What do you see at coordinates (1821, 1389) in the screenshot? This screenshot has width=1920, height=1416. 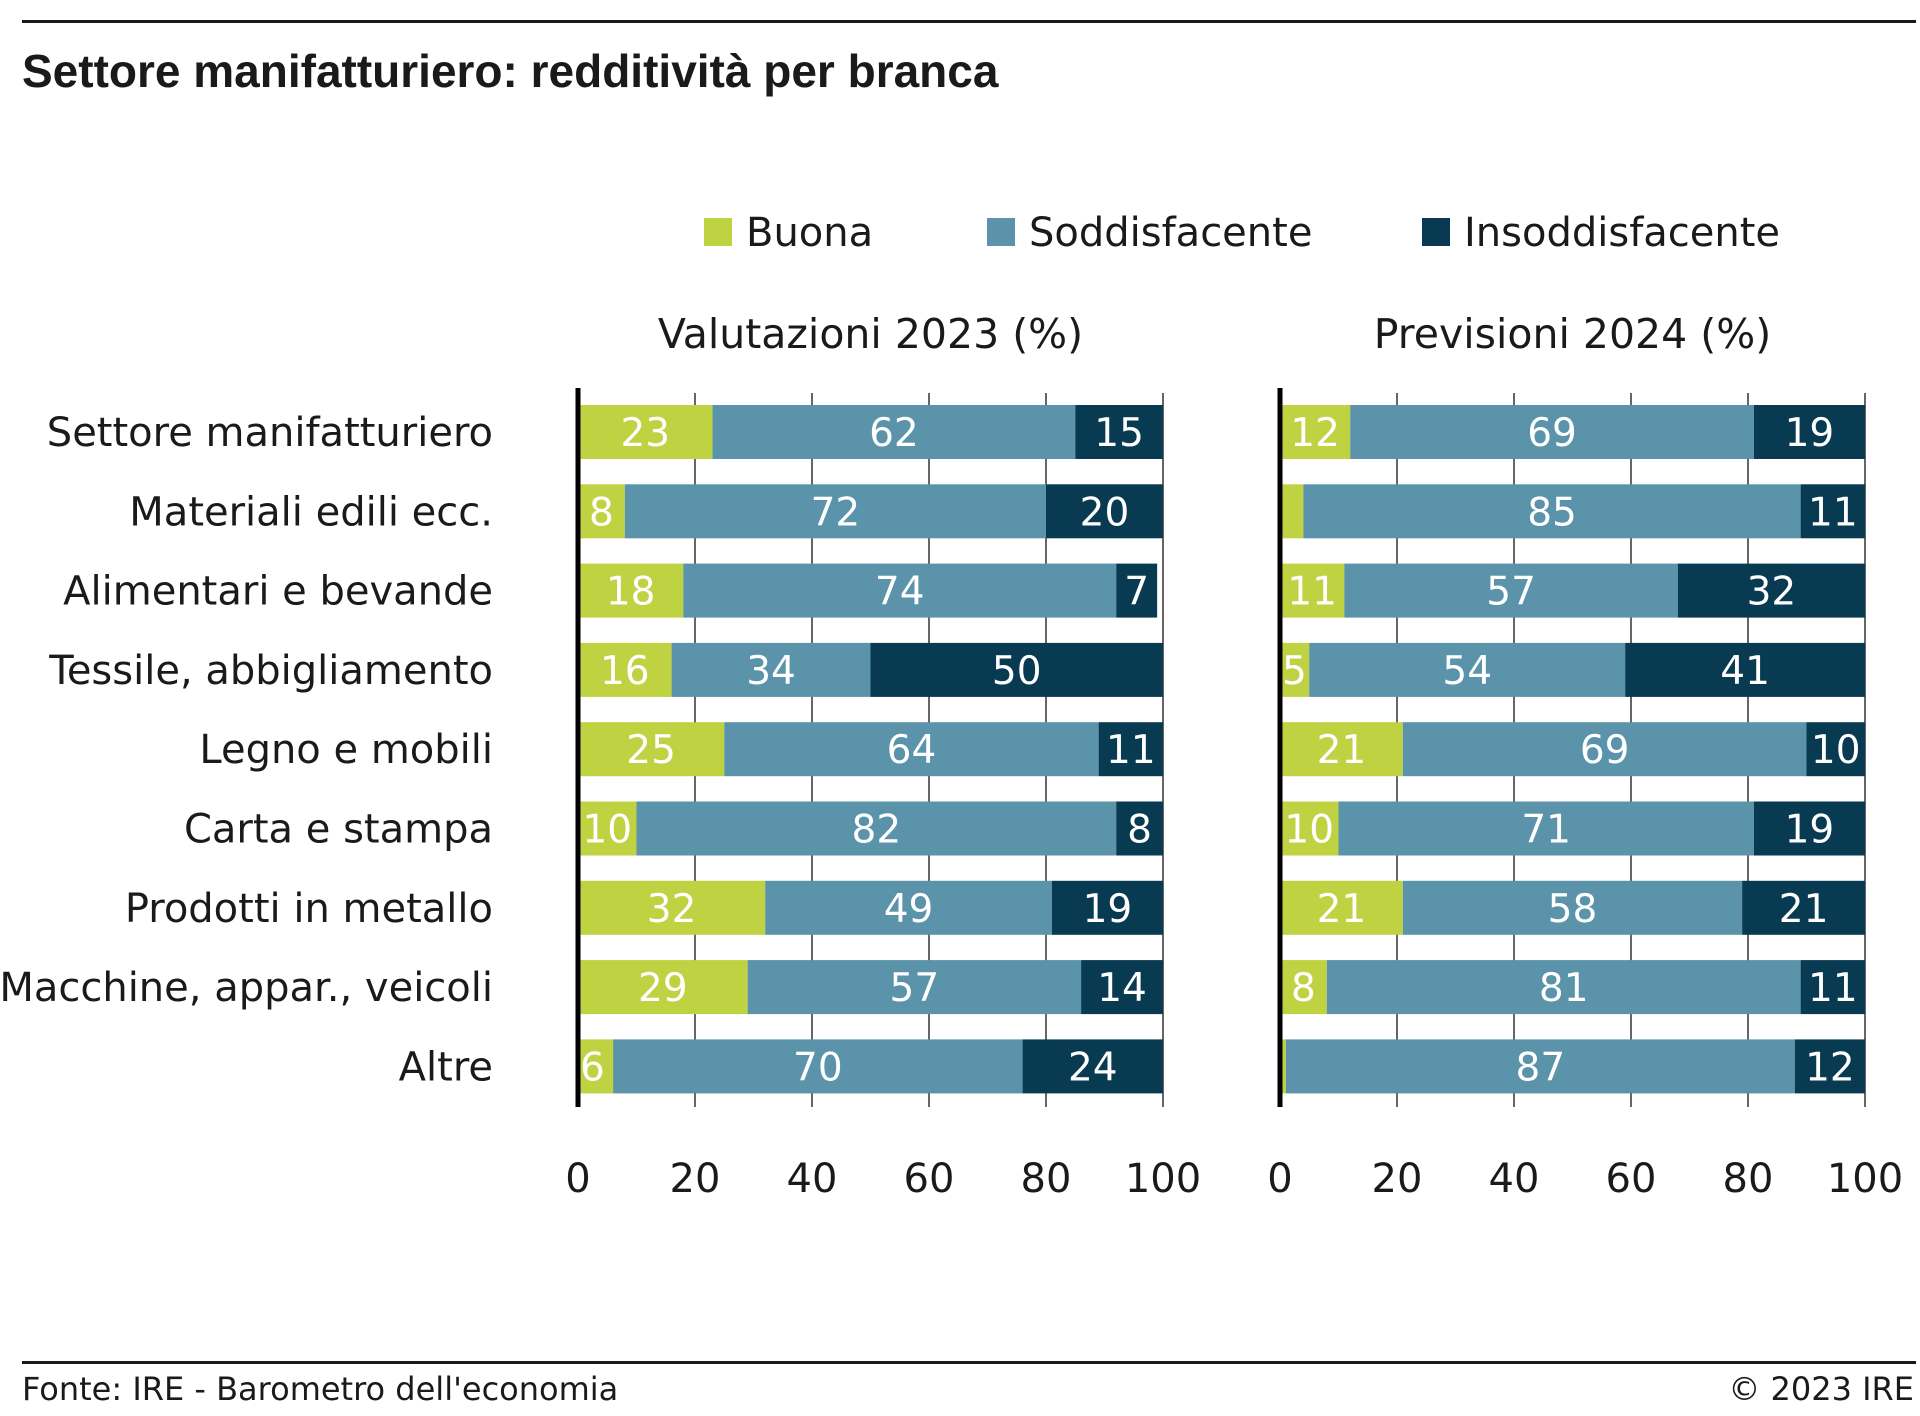 I see `copyright: © 2023 IRE` at bounding box center [1821, 1389].